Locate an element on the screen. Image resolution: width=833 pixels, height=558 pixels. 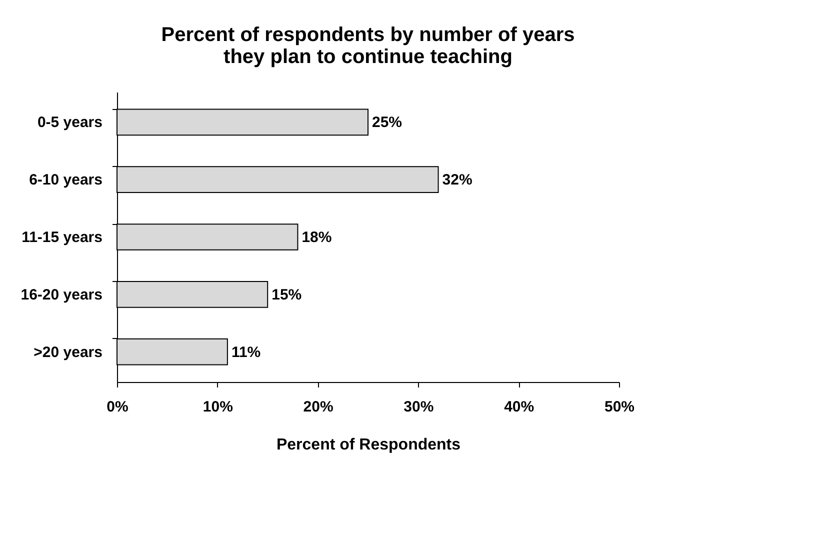
x-tick-label: 30% is located at coordinates (419, 407).